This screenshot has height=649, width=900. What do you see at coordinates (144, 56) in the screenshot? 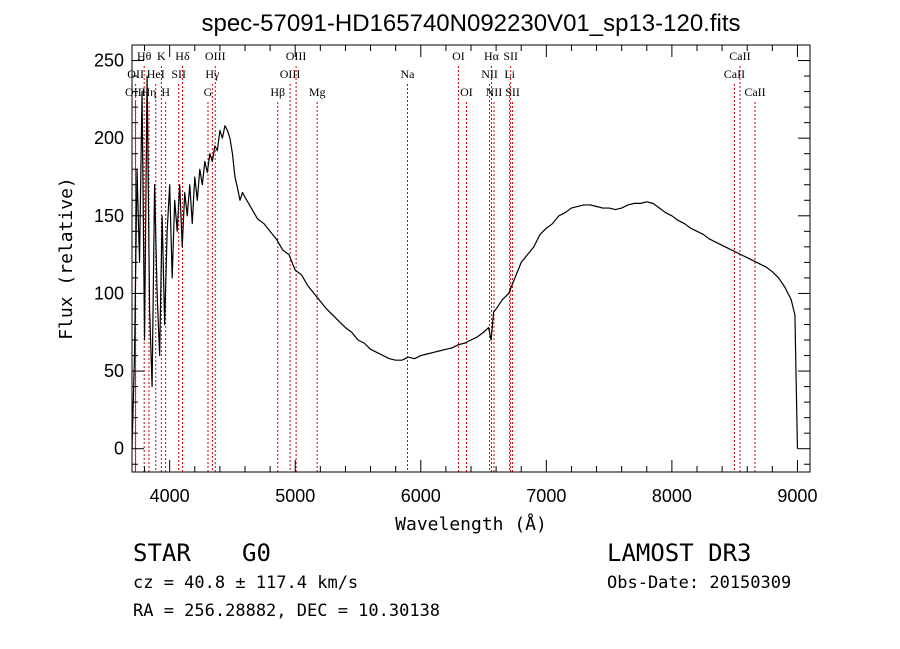
I see `marker-label-hθ: Hθ` at bounding box center [144, 56].